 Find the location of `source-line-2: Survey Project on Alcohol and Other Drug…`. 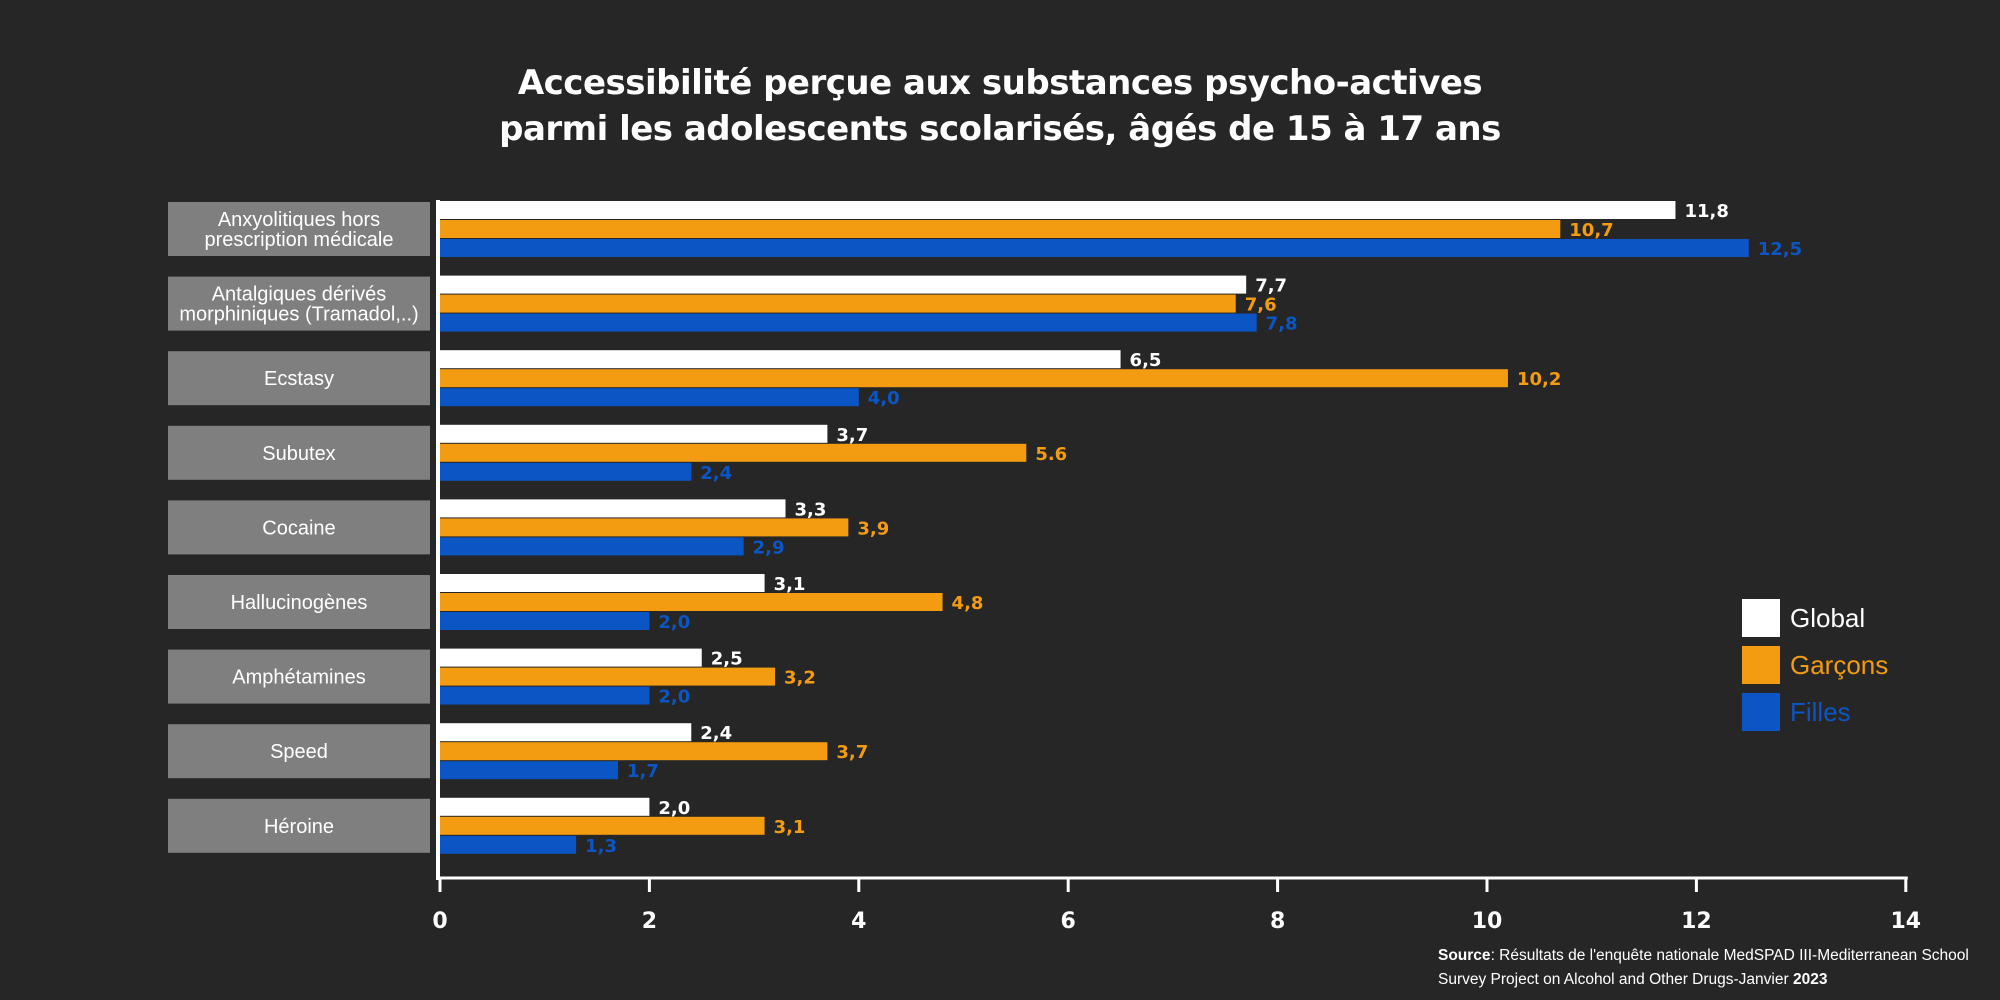

source-line-2: Survey Project on Alcohol and Other Drug… is located at coordinates (1718, 980).